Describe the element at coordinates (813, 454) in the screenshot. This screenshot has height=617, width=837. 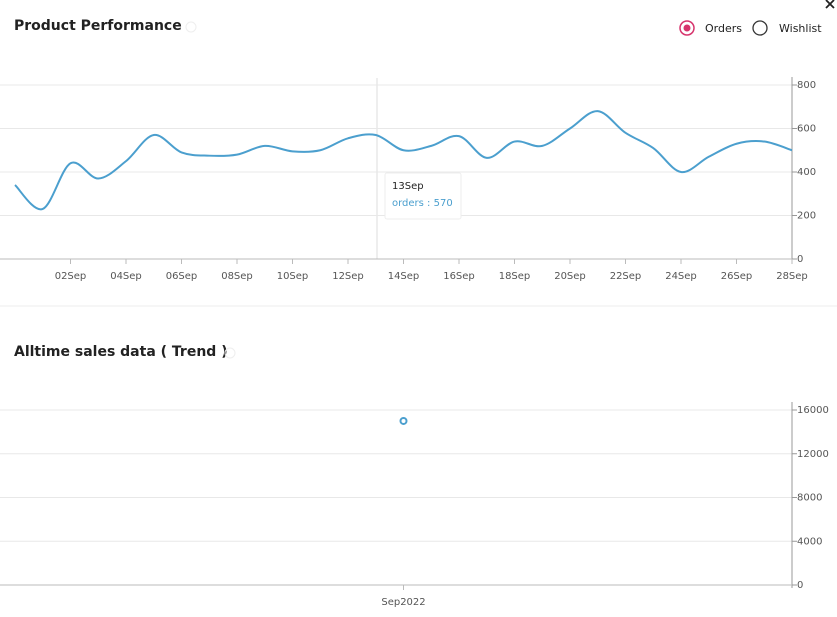
I see `y-tick-label: 12000` at that location.